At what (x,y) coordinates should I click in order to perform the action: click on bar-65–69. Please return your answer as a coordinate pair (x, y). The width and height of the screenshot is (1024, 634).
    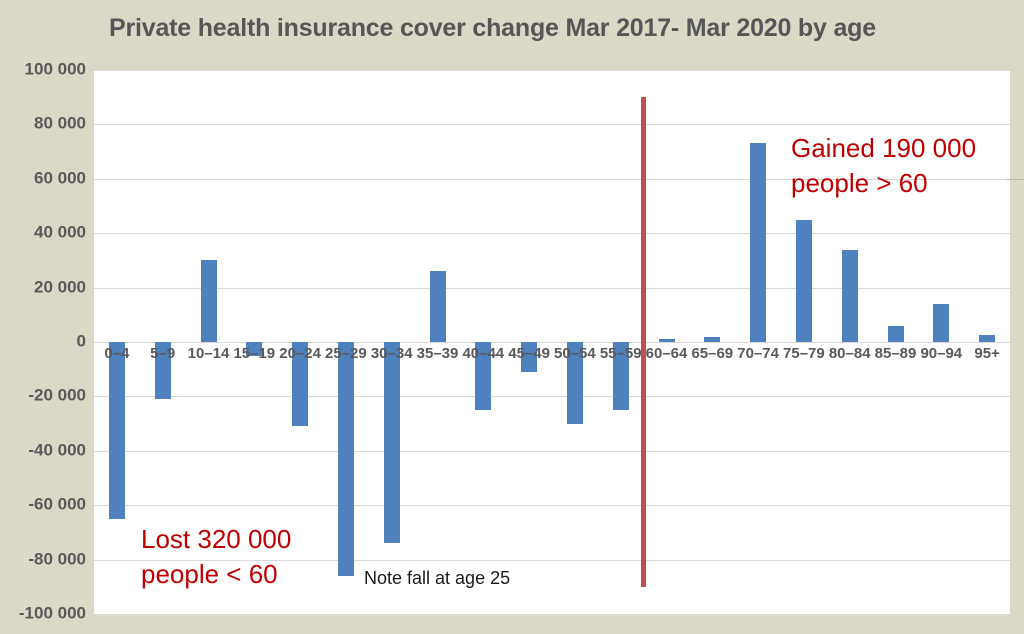
    Looking at the image, I should click on (712, 339).